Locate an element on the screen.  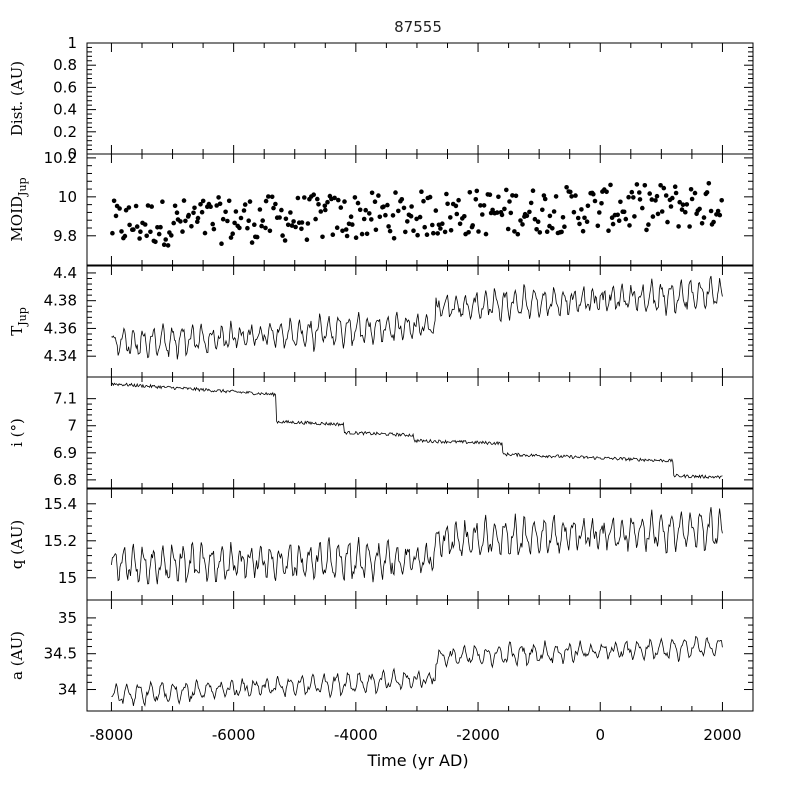
y-axis-label: a (AU) is located at coordinates (17, 655).